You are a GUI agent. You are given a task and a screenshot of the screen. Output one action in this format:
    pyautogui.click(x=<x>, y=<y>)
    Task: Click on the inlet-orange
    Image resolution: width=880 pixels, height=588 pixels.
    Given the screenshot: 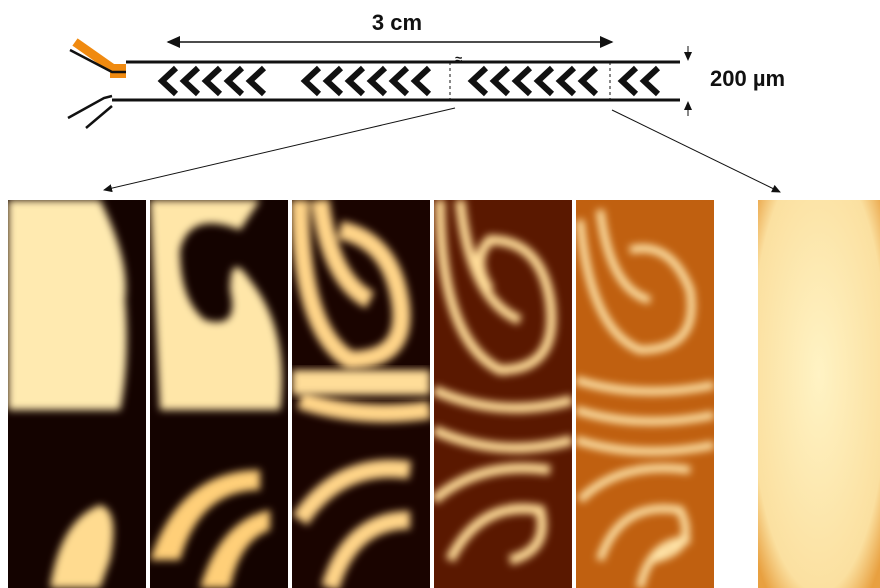 What is the action you would take?
    pyautogui.click(x=93, y=55)
    